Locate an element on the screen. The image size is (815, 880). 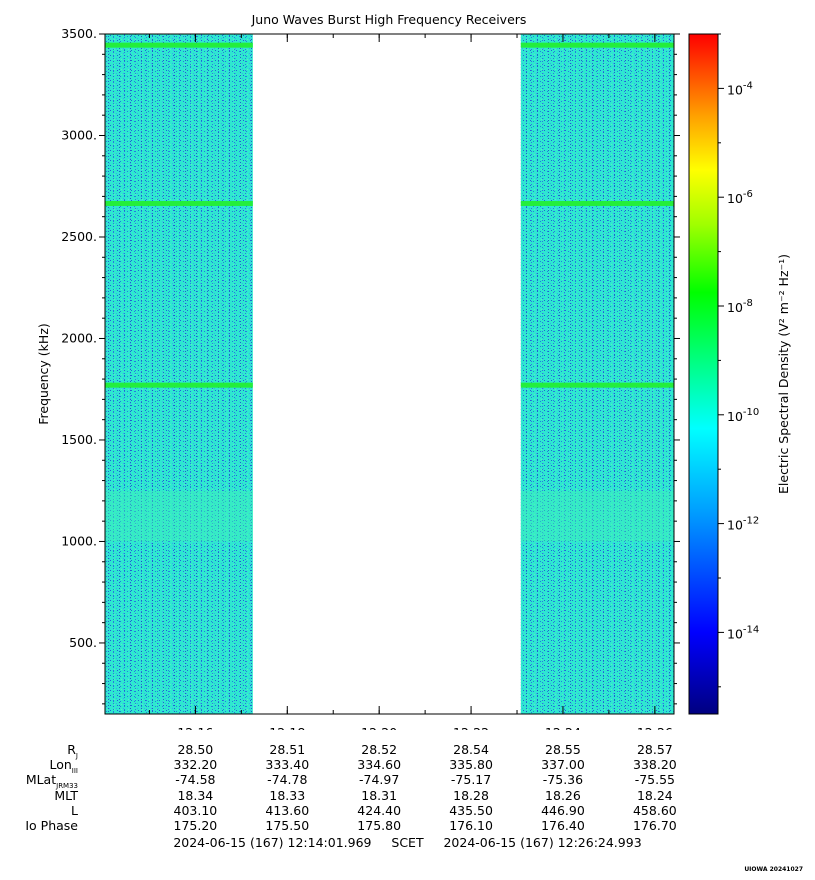
ephemeris-value: 332.20 is located at coordinates (195, 765).